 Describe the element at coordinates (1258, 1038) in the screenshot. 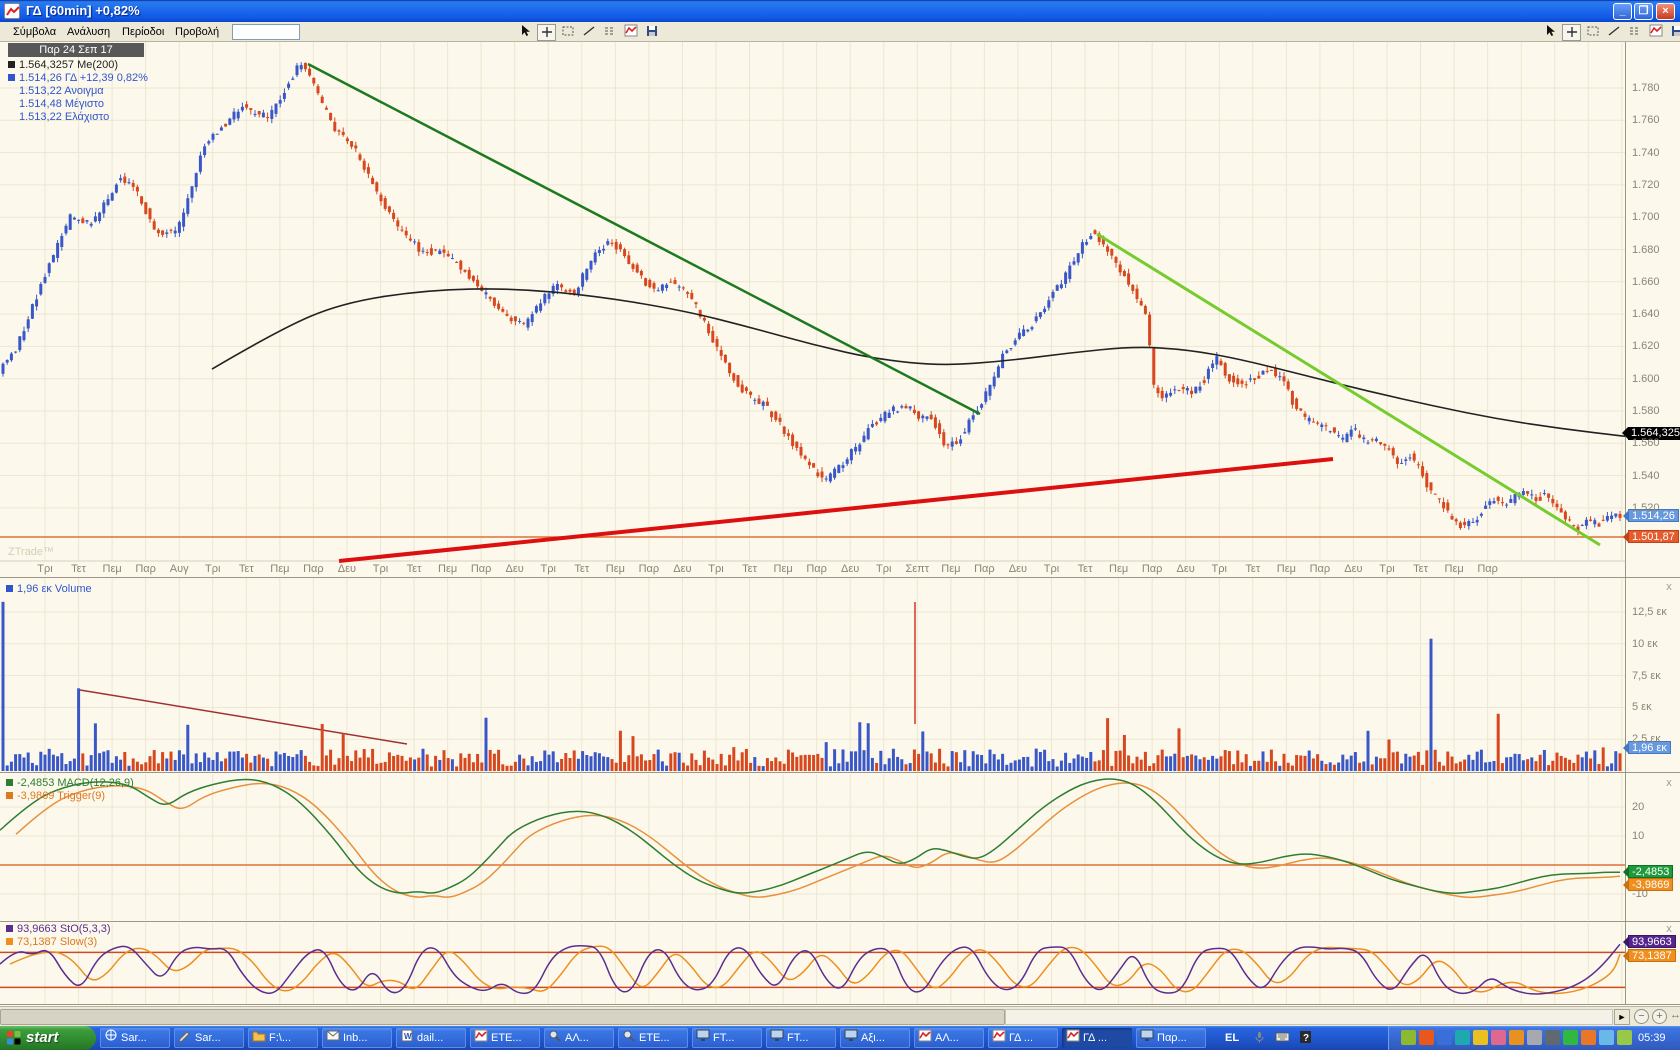

I see `microphone-icon` at that location.